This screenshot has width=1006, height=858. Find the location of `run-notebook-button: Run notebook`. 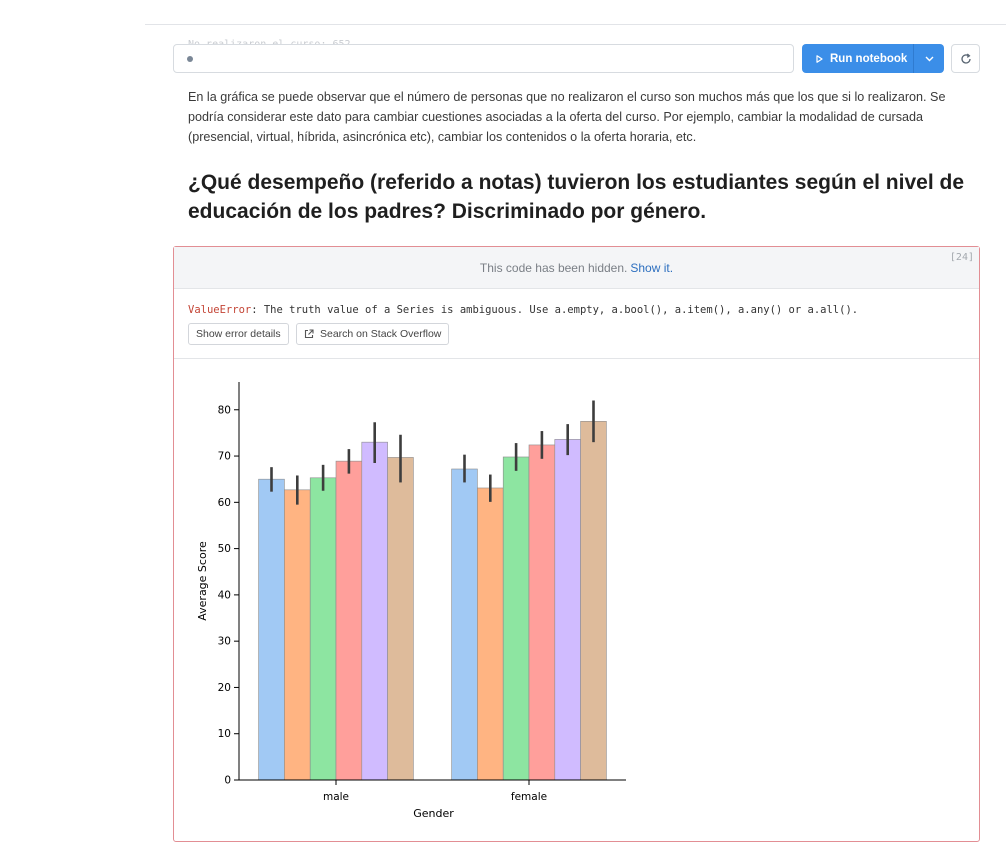

run-notebook-button: Run notebook is located at coordinates (873, 58).